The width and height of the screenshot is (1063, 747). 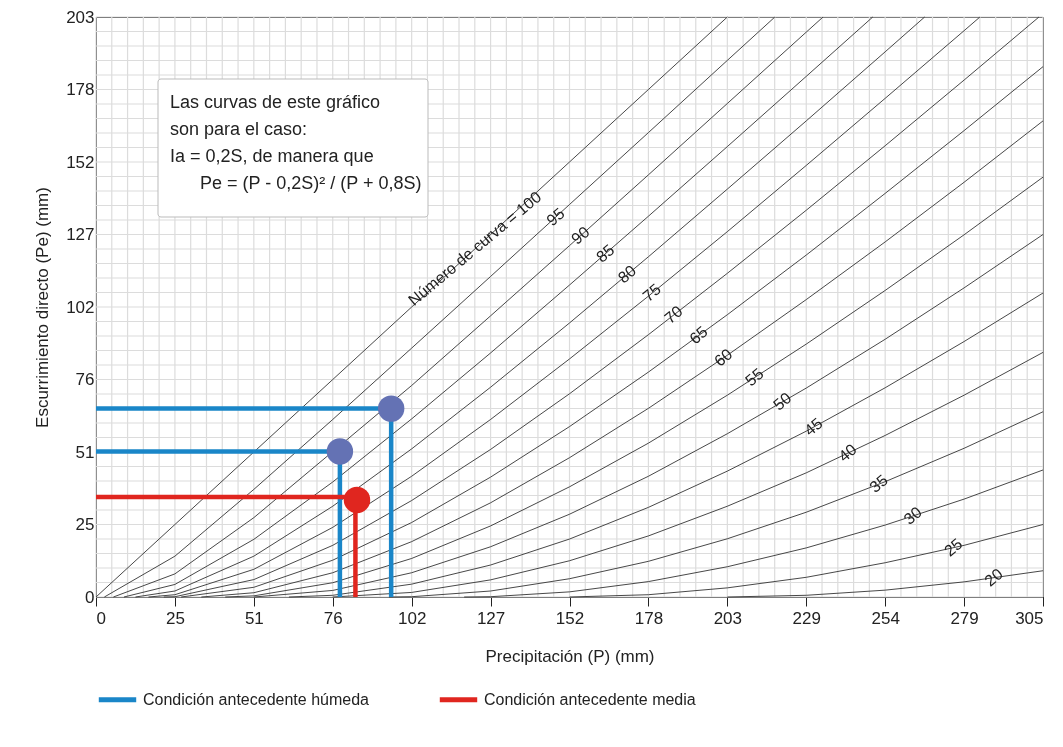 What do you see at coordinates (43, 307) in the screenshot?
I see `y-axis-title: Escurrimiento directo (Pe) (mm)` at bounding box center [43, 307].